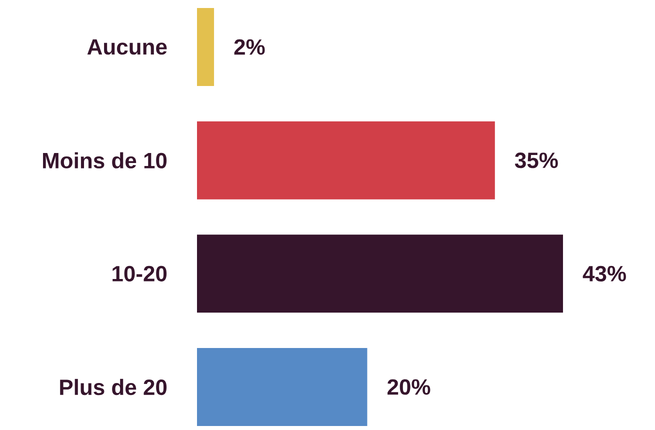  What do you see at coordinates (249, 47) in the screenshot?
I see `data-label: 2%` at bounding box center [249, 47].